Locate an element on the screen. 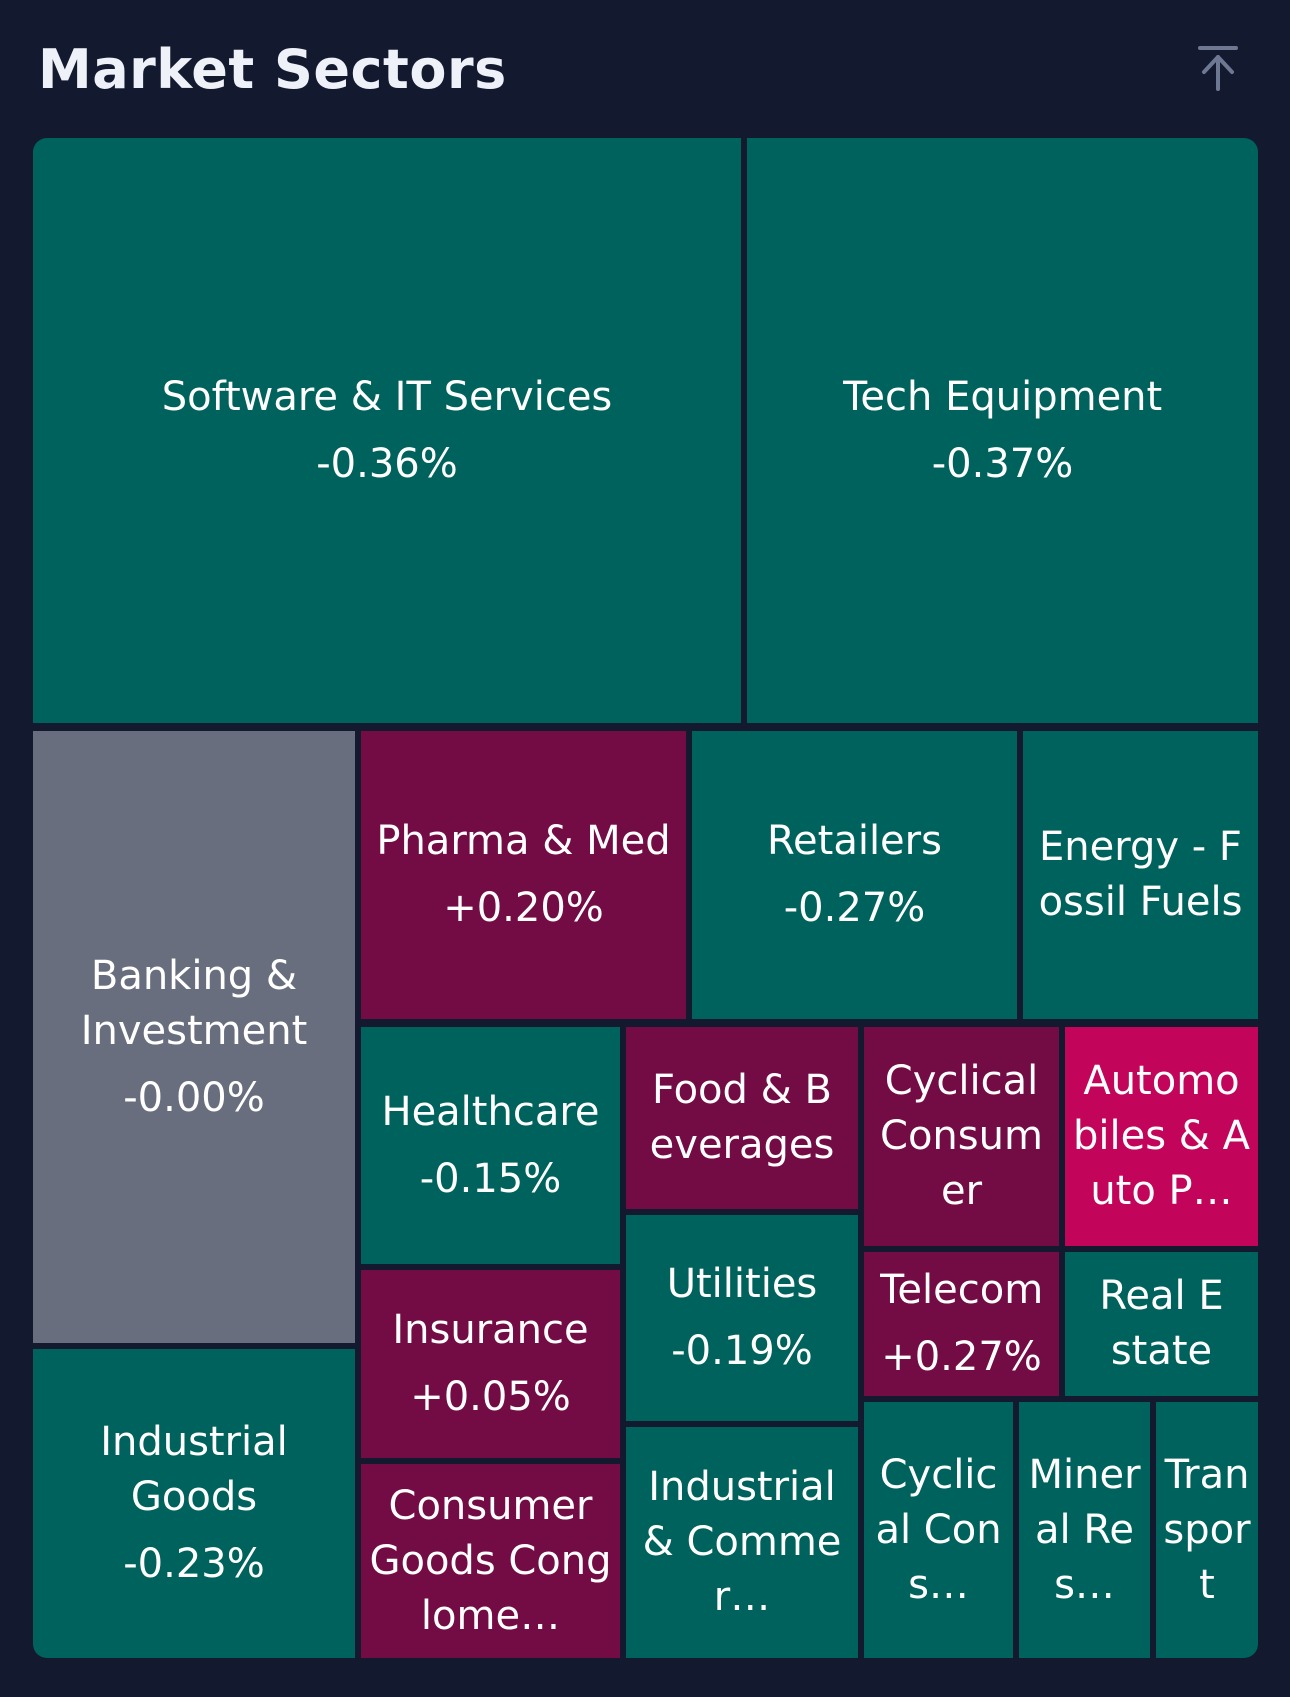 Image resolution: width=1290 pixels, height=1697 pixels. tile-label: Transport is located at coordinates (1207, 1529).